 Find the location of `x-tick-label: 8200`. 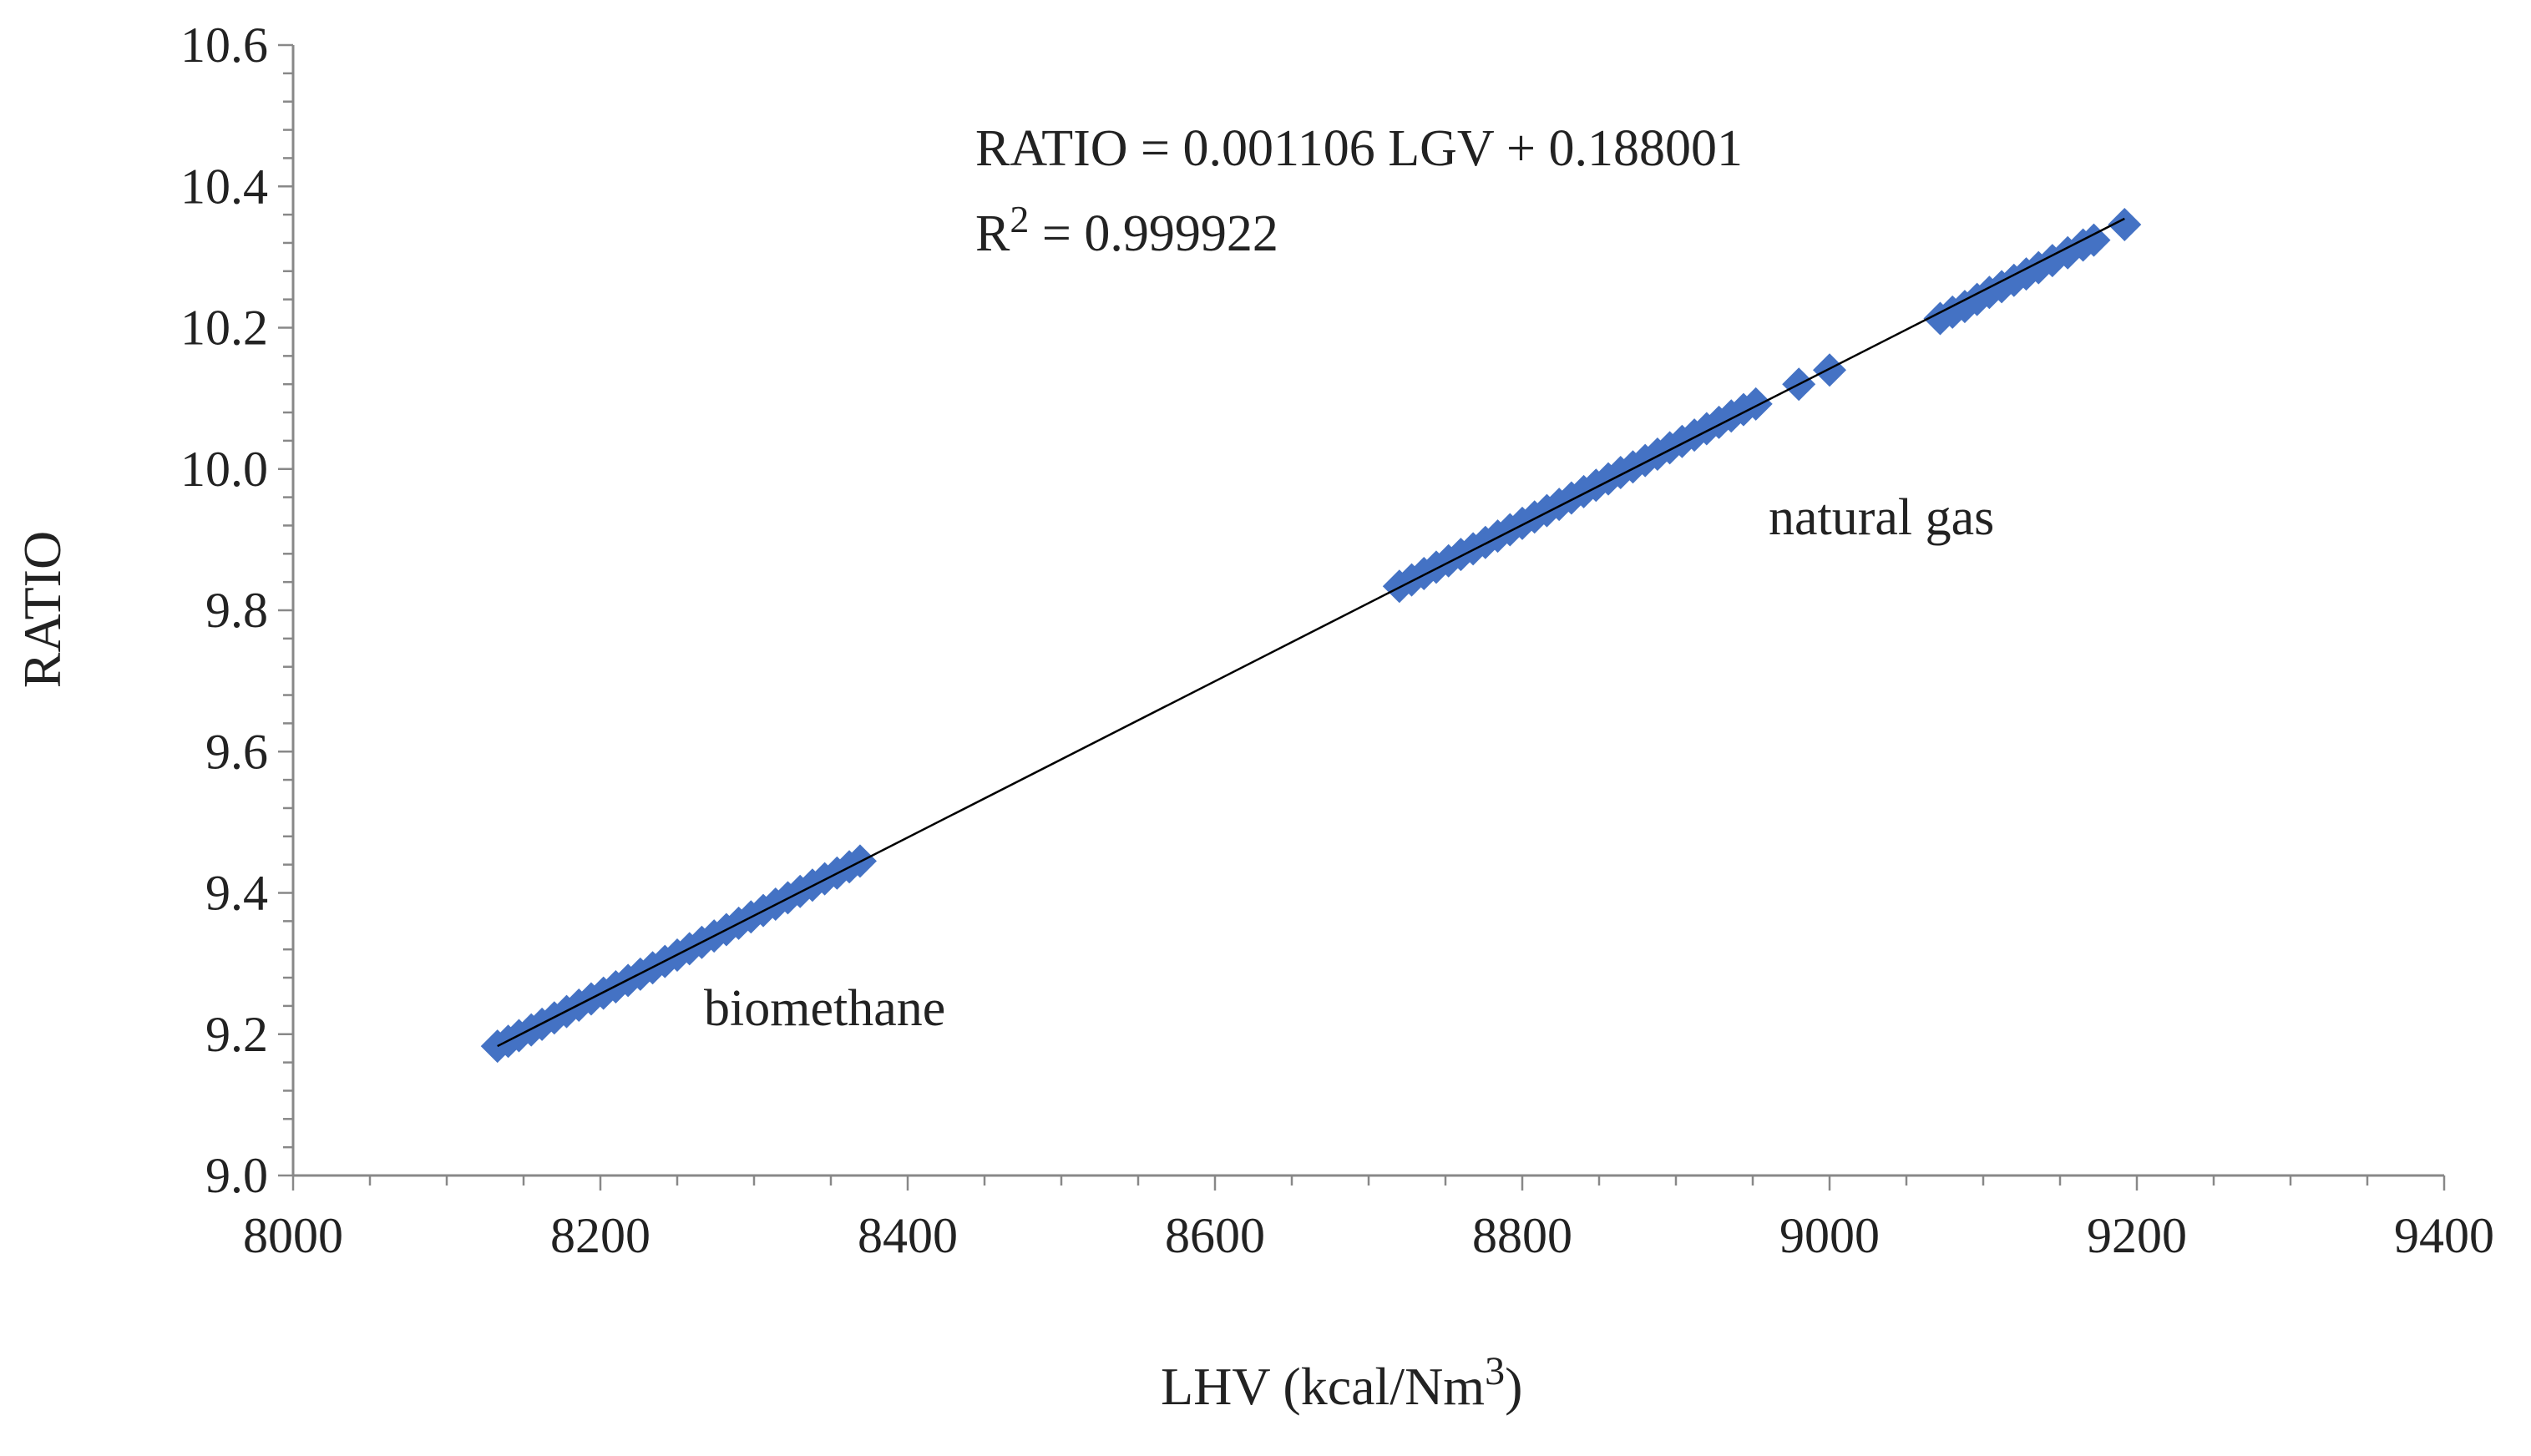

x-tick-label: 8200 is located at coordinates (600, 1235).